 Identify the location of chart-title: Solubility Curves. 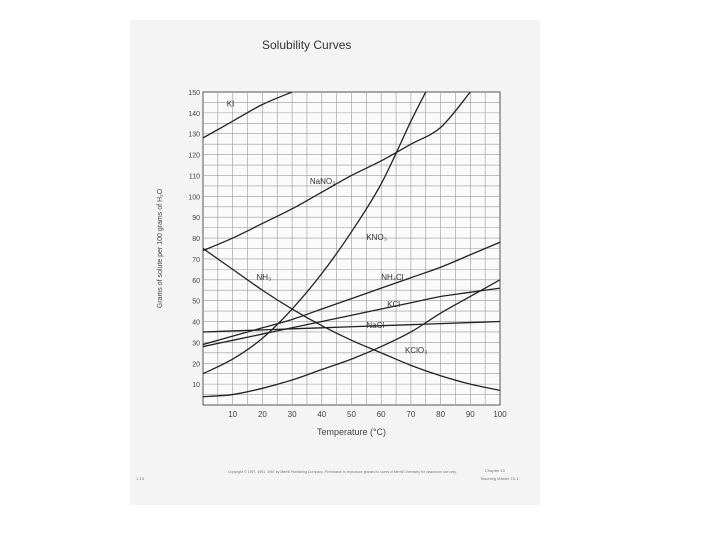
(307, 45).